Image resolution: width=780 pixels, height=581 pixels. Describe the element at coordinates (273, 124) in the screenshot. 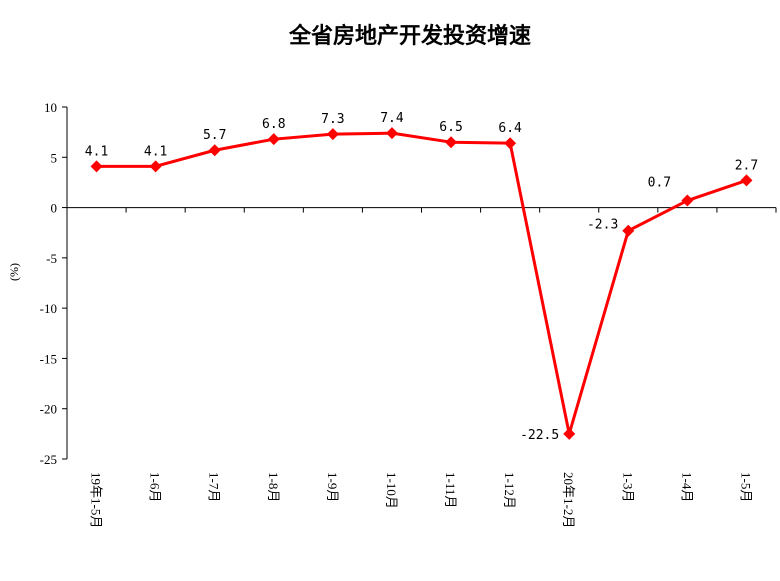

I see `data-label: 6.8` at that location.